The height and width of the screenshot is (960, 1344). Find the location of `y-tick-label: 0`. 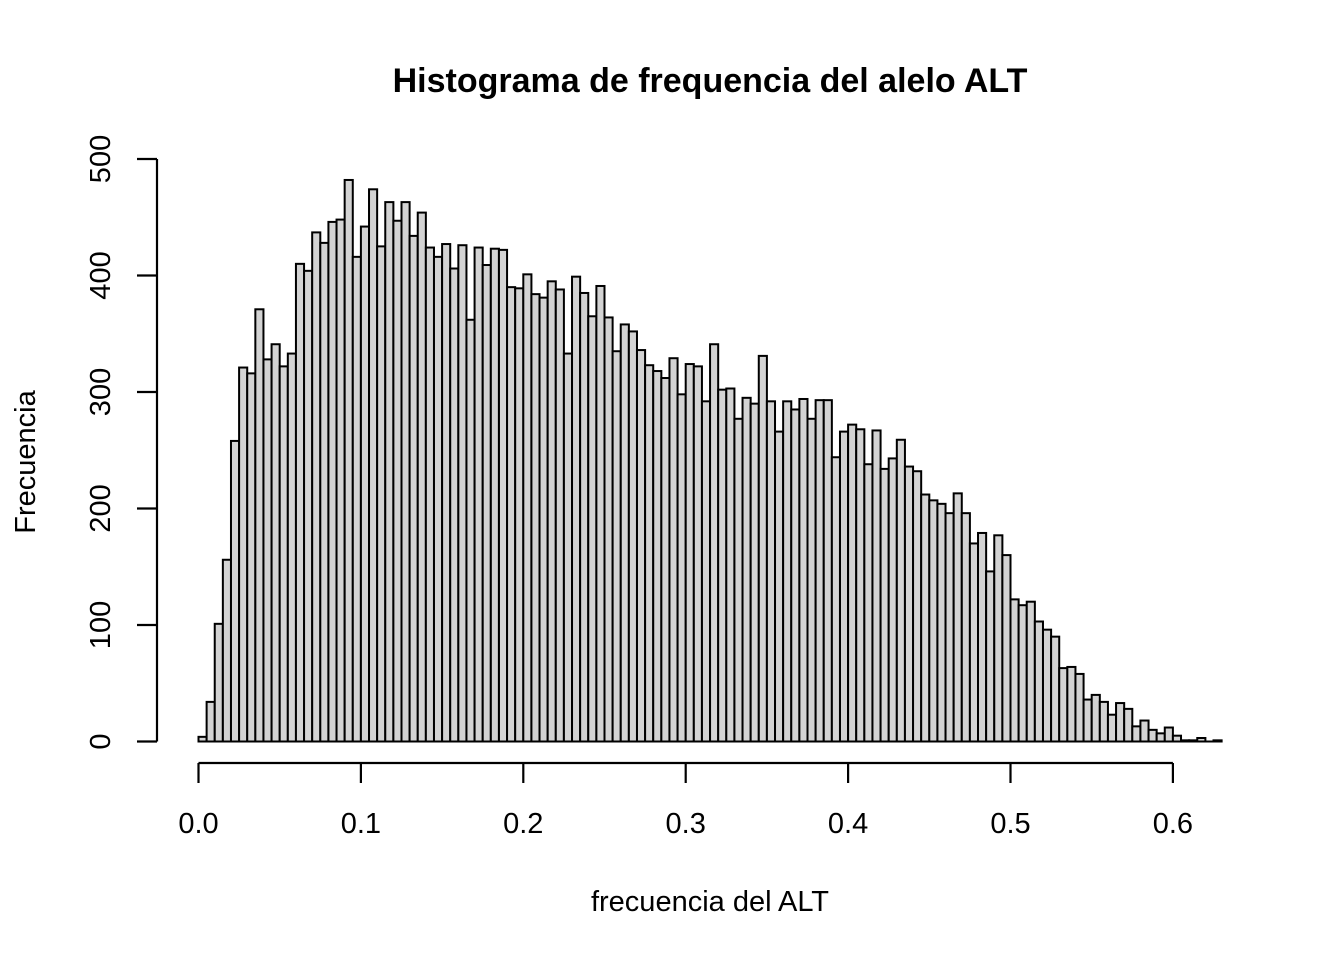

y-tick-label: 0 is located at coordinates (101, 741).